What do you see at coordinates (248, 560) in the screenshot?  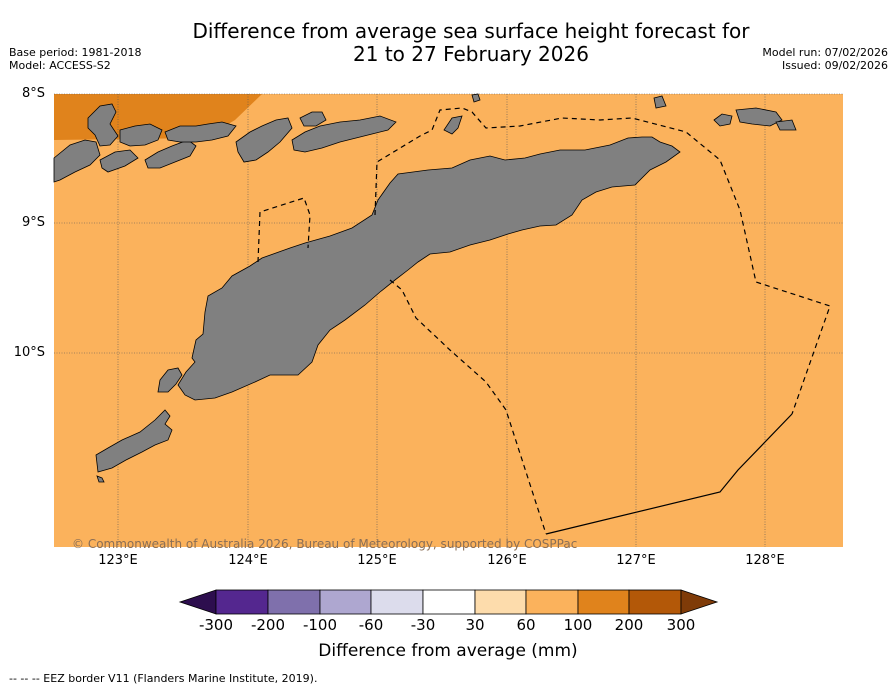 I see `lon-label-124e: 124°E` at bounding box center [248, 560].